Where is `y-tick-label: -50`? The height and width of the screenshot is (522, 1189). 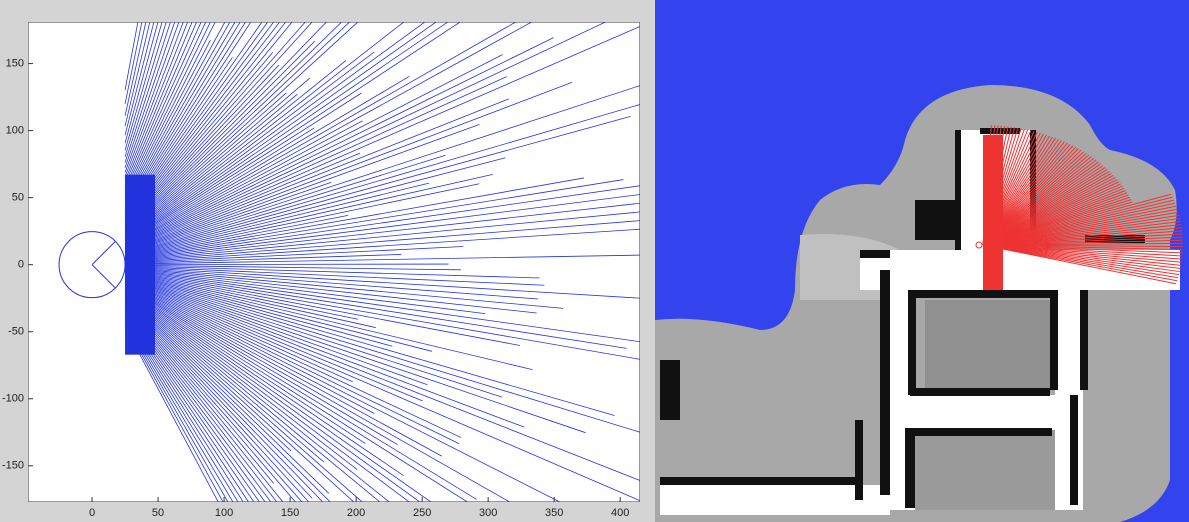
y-tick-label: -50 is located at coordinates (16, 332).